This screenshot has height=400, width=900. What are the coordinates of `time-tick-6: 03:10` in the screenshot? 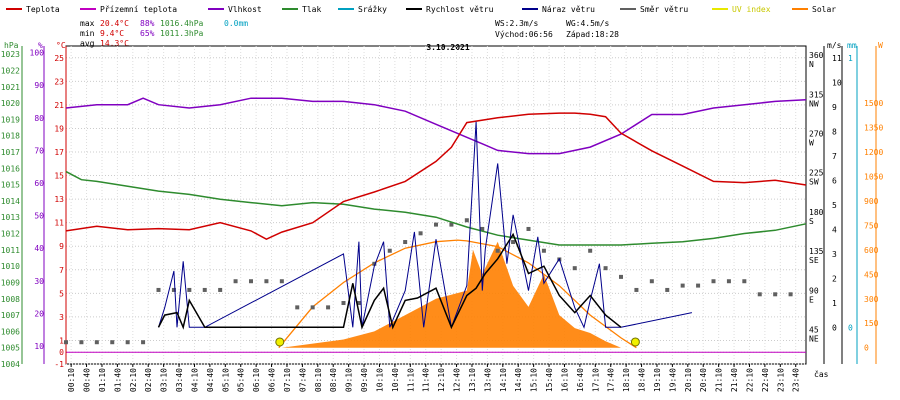 It's located at (164, 380).